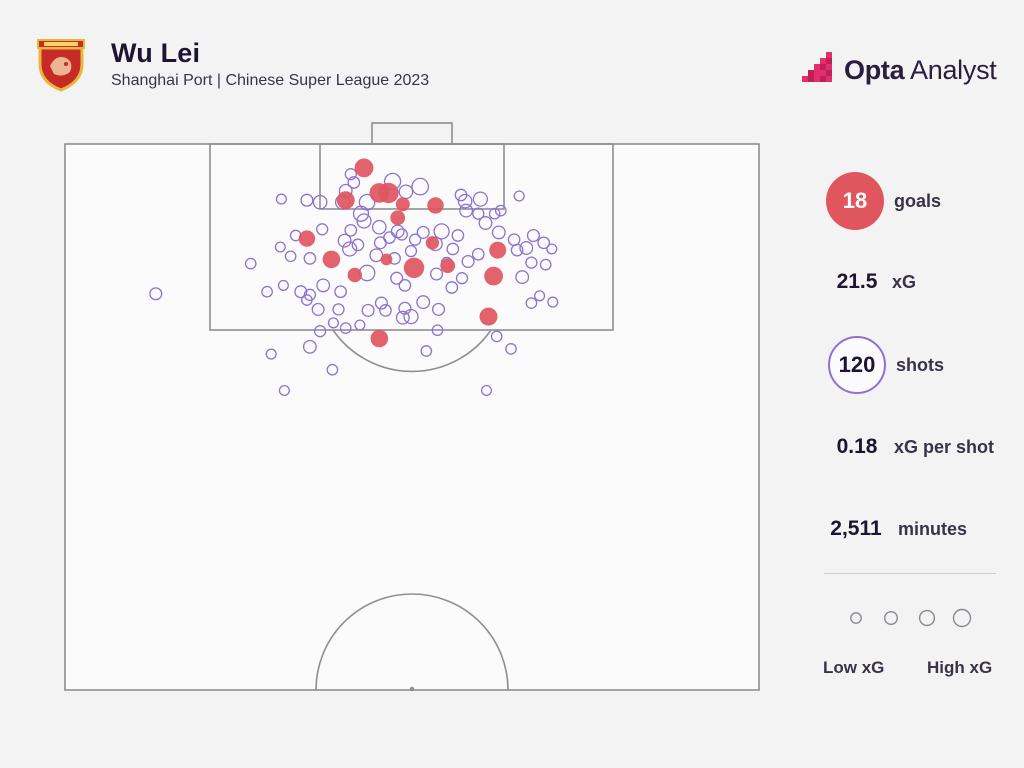  Describe the element at coordinates (904, 281) in the screenshot. I see `xg-label: xG` at that location.